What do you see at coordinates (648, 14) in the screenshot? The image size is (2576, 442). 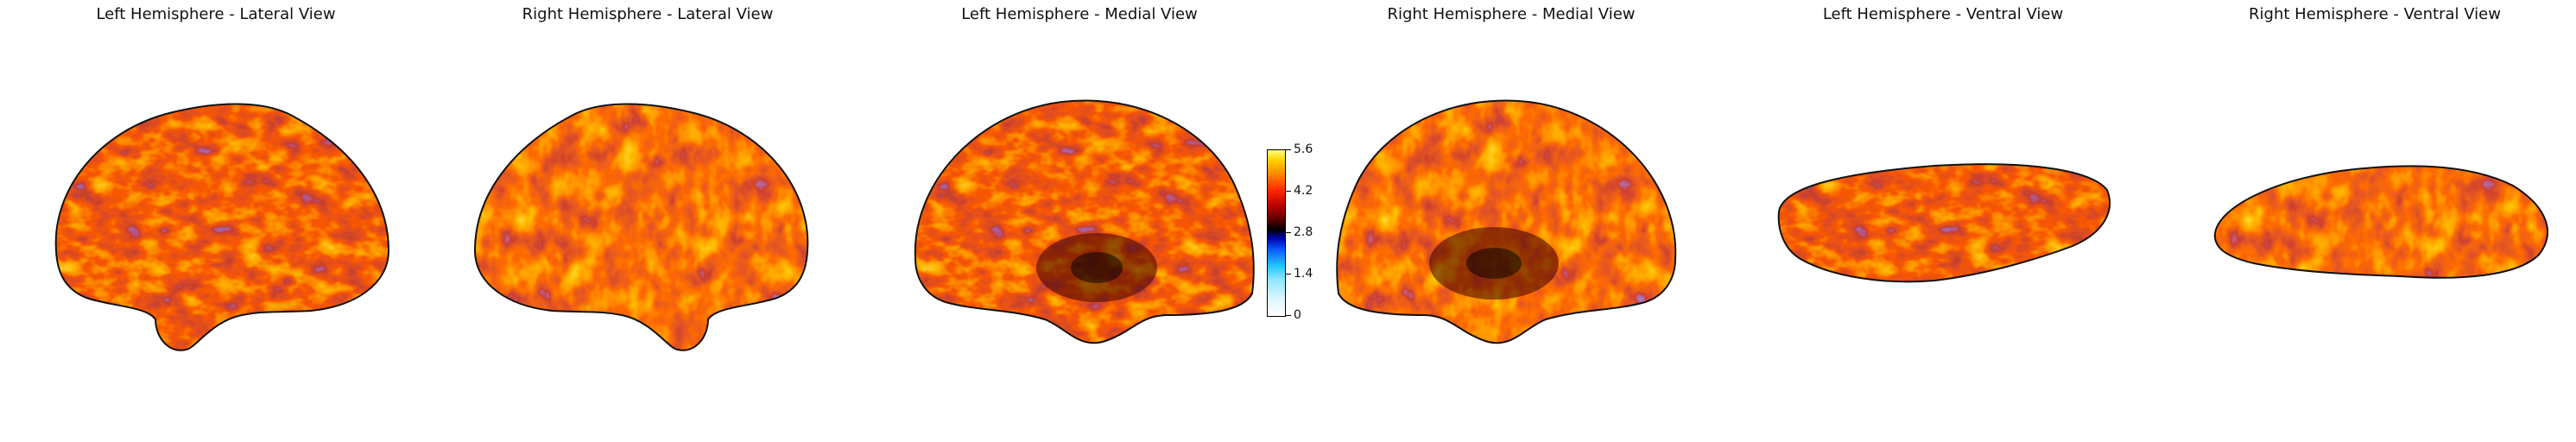 I see `panel-title: Right Hemisphere - Lateral View` at bounding box center [648, 14].